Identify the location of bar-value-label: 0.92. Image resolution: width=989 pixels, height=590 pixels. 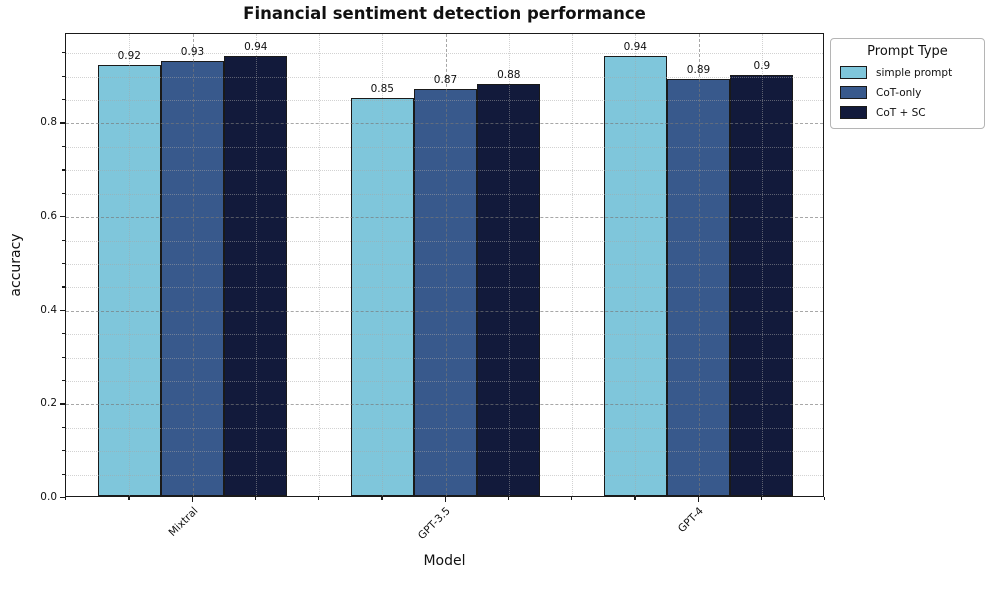
(129, 56).